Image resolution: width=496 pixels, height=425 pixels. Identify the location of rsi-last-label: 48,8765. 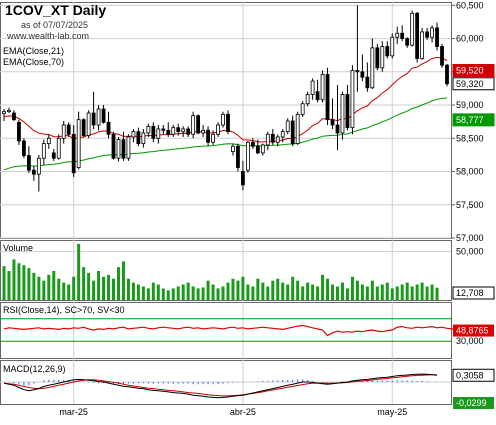
(472, 331).